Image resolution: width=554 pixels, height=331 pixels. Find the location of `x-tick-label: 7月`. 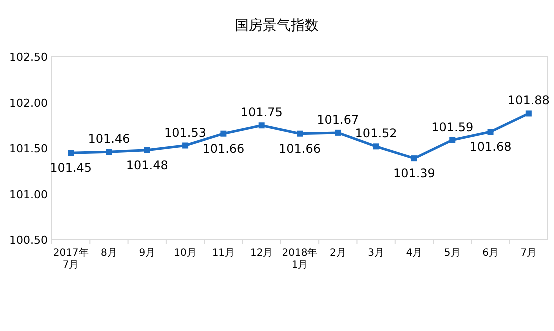

x-tick-label: 7月 is located at coordinates (529, 253).